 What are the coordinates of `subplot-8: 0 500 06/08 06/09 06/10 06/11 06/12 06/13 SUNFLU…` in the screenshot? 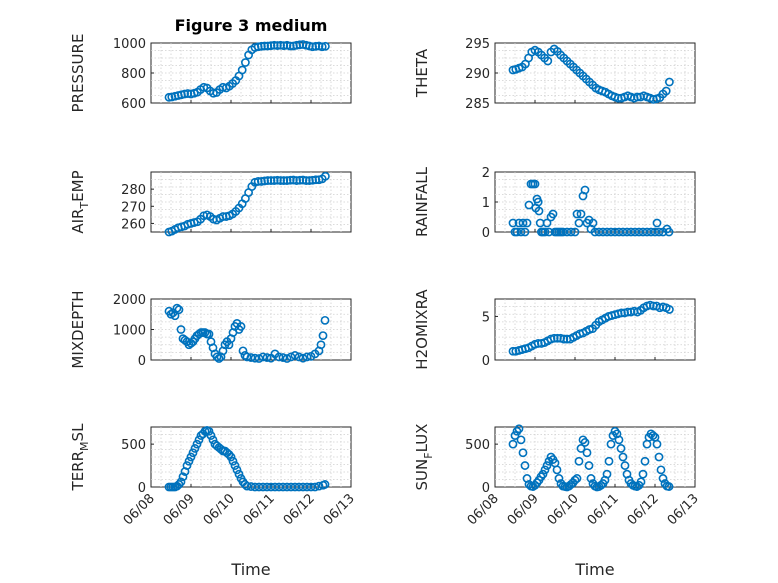 It's located at (557, 476).